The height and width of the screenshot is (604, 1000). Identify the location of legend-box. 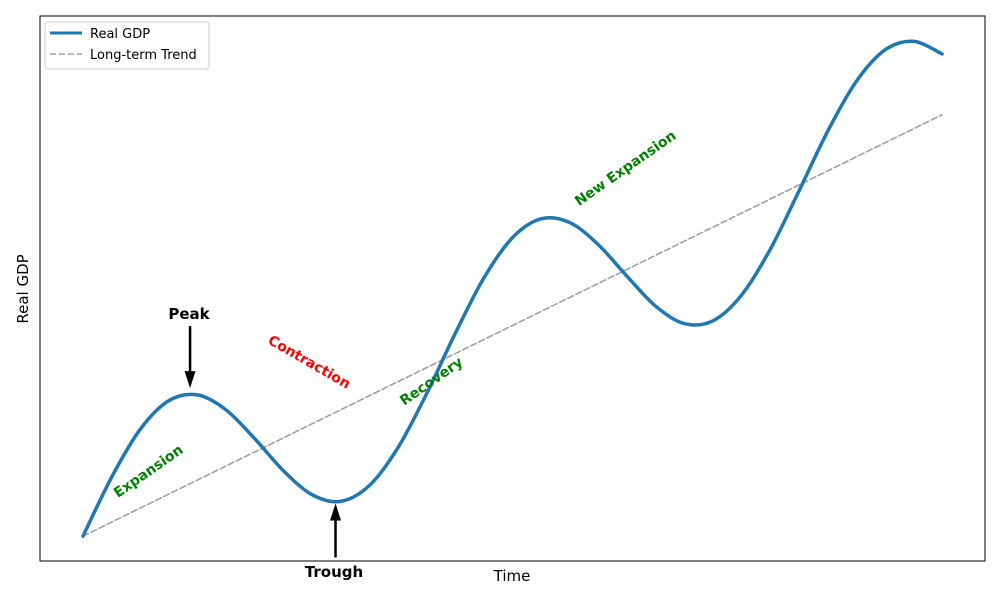
(127, 45).